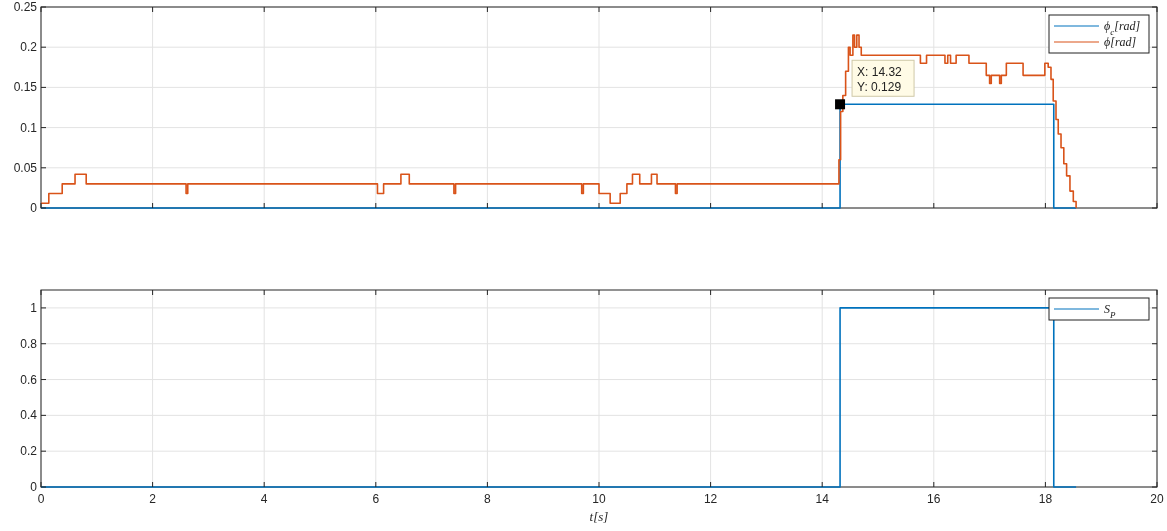  I want to click on y-tick-label: 0.1, so click(29, 127).